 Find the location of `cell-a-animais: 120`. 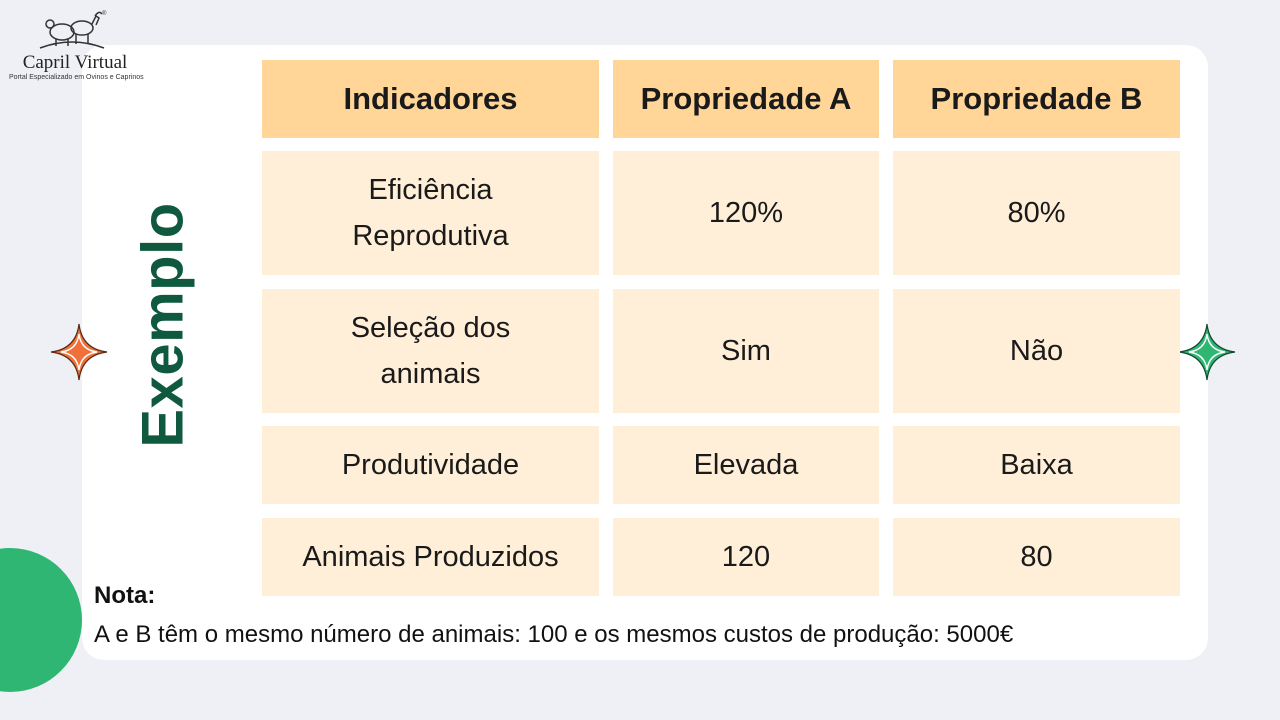

cell-a-animais: 120 is located at coordinates (746, 557).